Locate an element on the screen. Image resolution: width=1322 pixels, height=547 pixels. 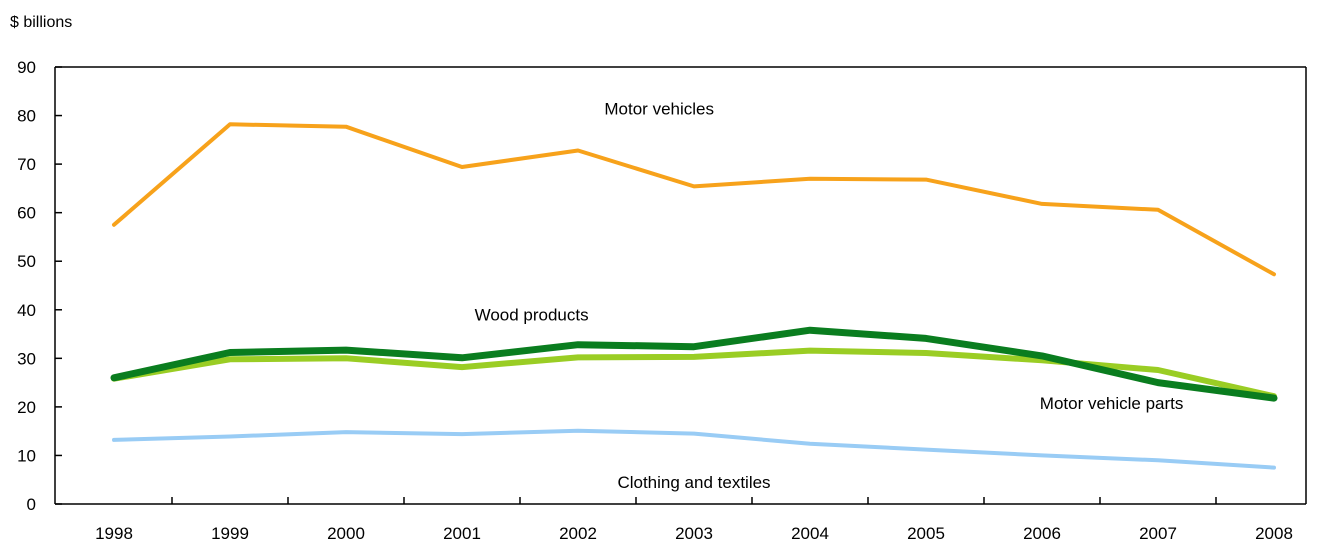
x-tick-label: 2004 is located at coordinates (810, 533).